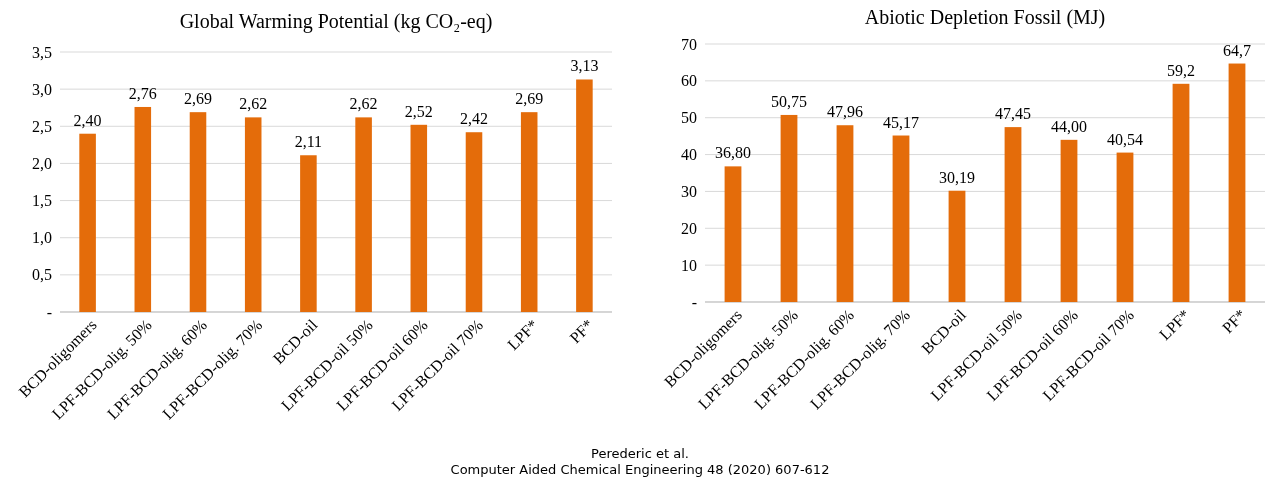 The image size is (1276, 483). What do you see at coordinates (42, 164) in the screenshot?
I see `y-tick-label: 2,0` at bounding box center [42, 164].